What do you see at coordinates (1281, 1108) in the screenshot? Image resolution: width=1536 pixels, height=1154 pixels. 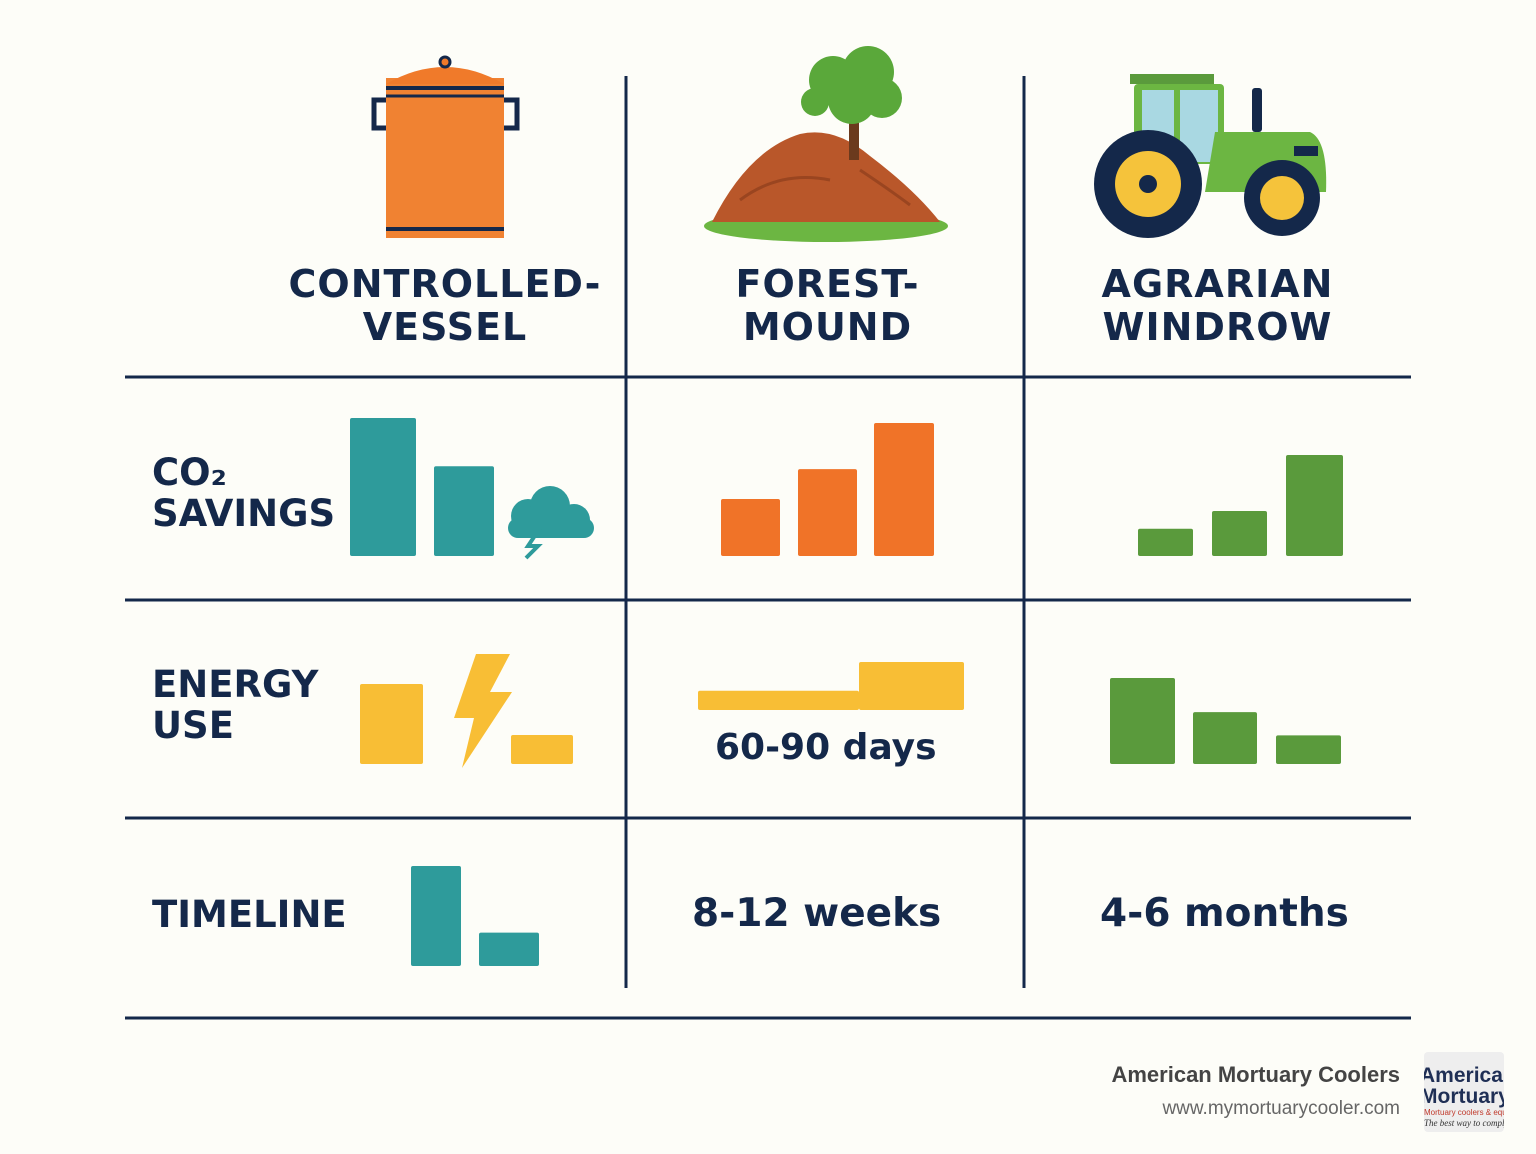 I see `footer-website: www.mymortuarycooler.com` at bounding box center [1281, 1108].